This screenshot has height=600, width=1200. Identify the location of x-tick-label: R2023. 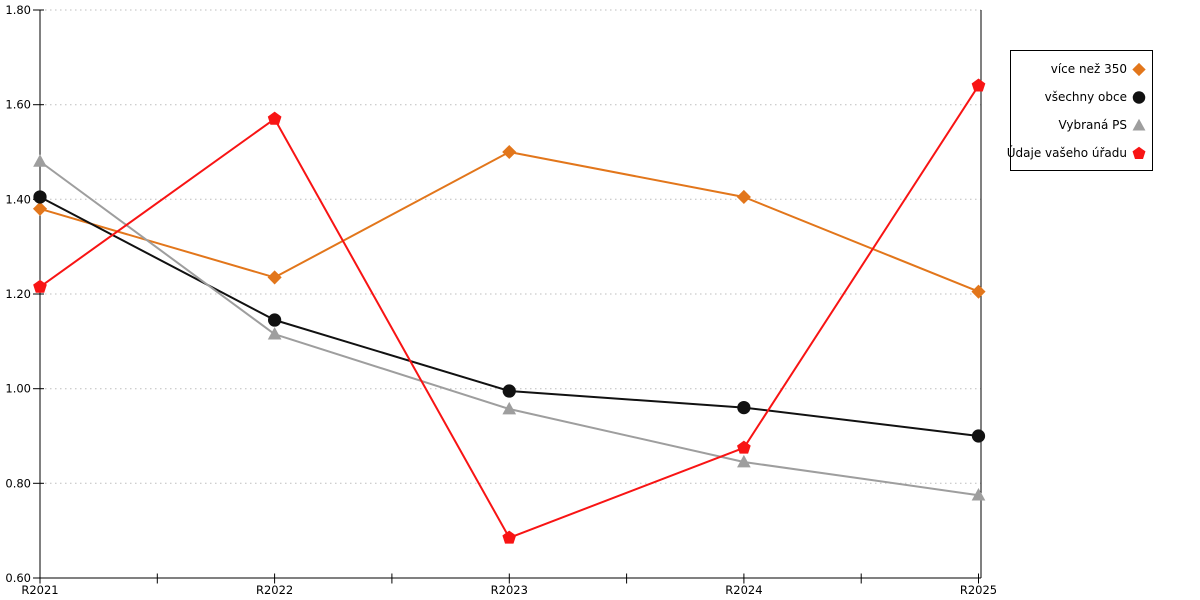
(509, 590).